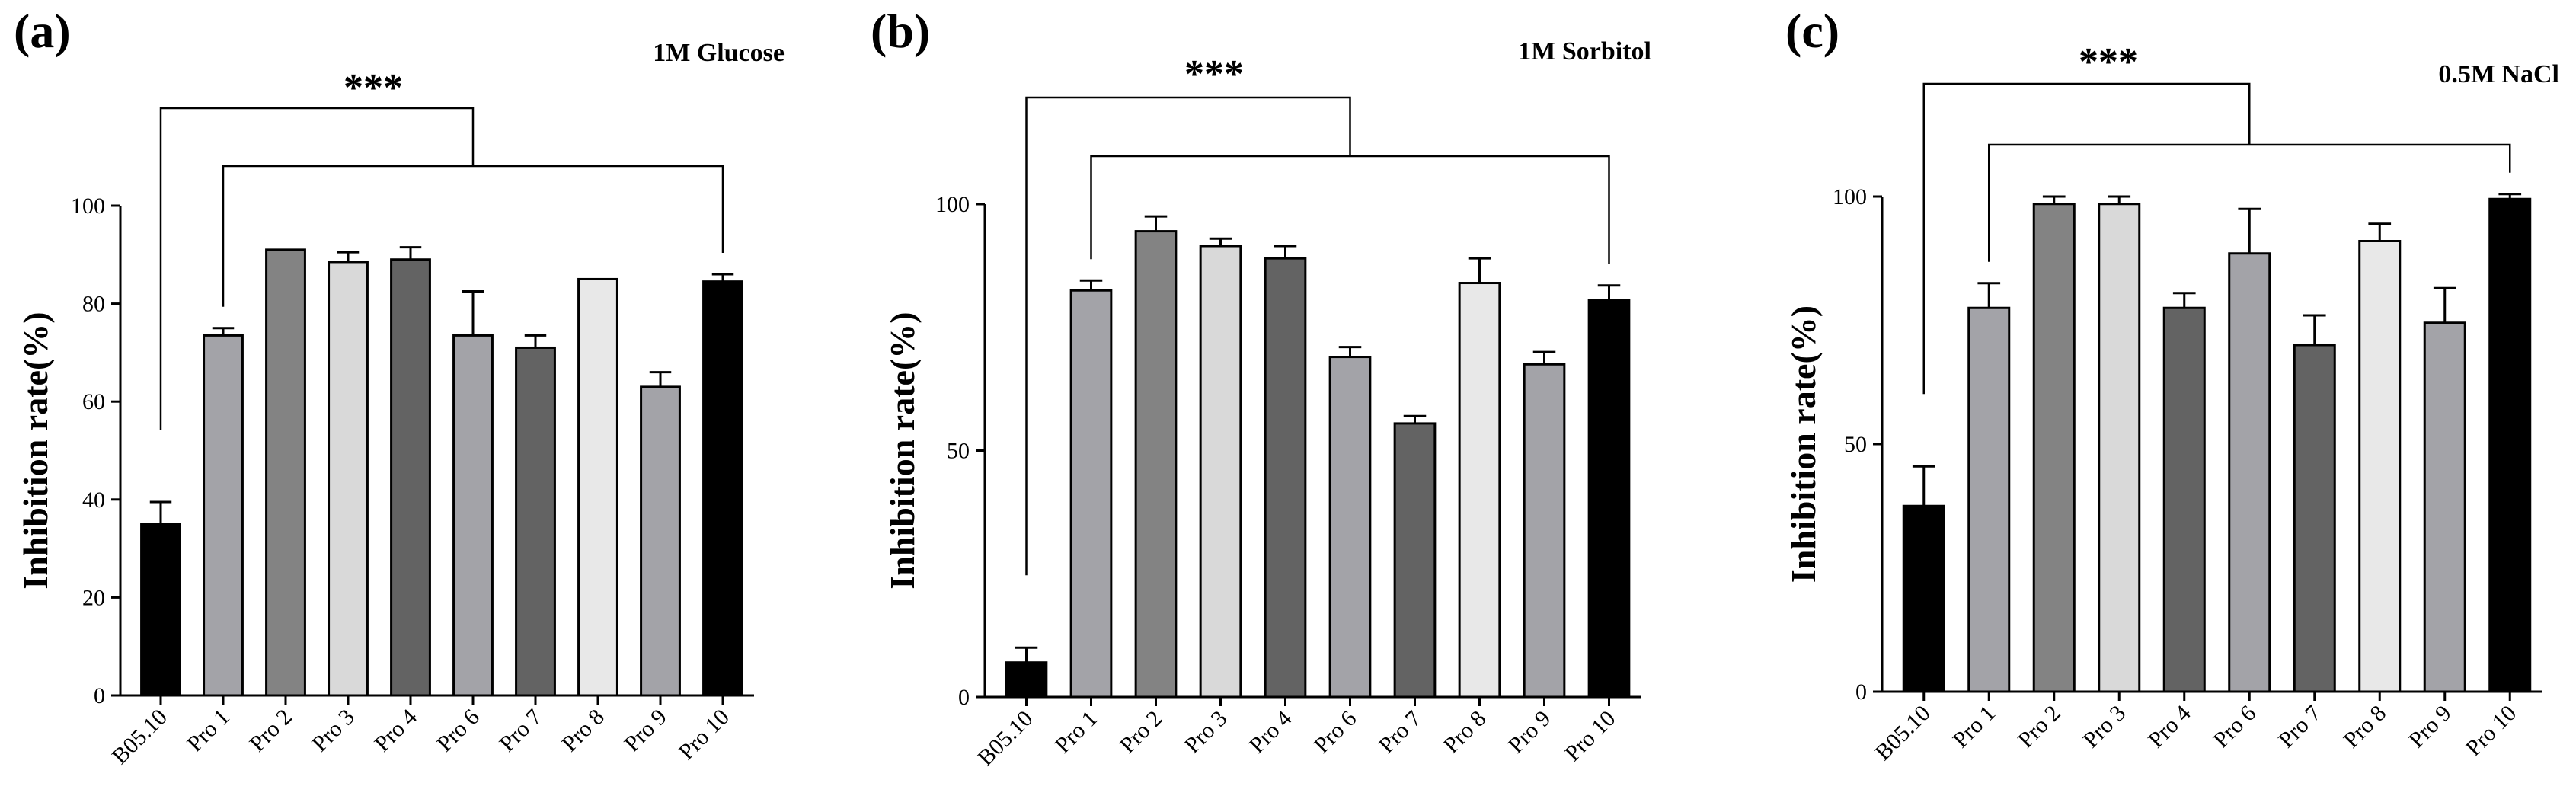 The image size is (2576, 812). Describe the element at coordinates (900, 31) in the screenshot. I see `panel-letter: (b)` at that location.